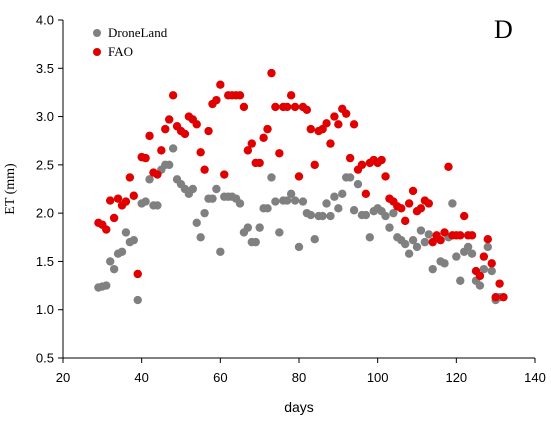 The height and width of the screenshot is (422, 551). I want to click on x-axis-title: days, so click(299, 407).